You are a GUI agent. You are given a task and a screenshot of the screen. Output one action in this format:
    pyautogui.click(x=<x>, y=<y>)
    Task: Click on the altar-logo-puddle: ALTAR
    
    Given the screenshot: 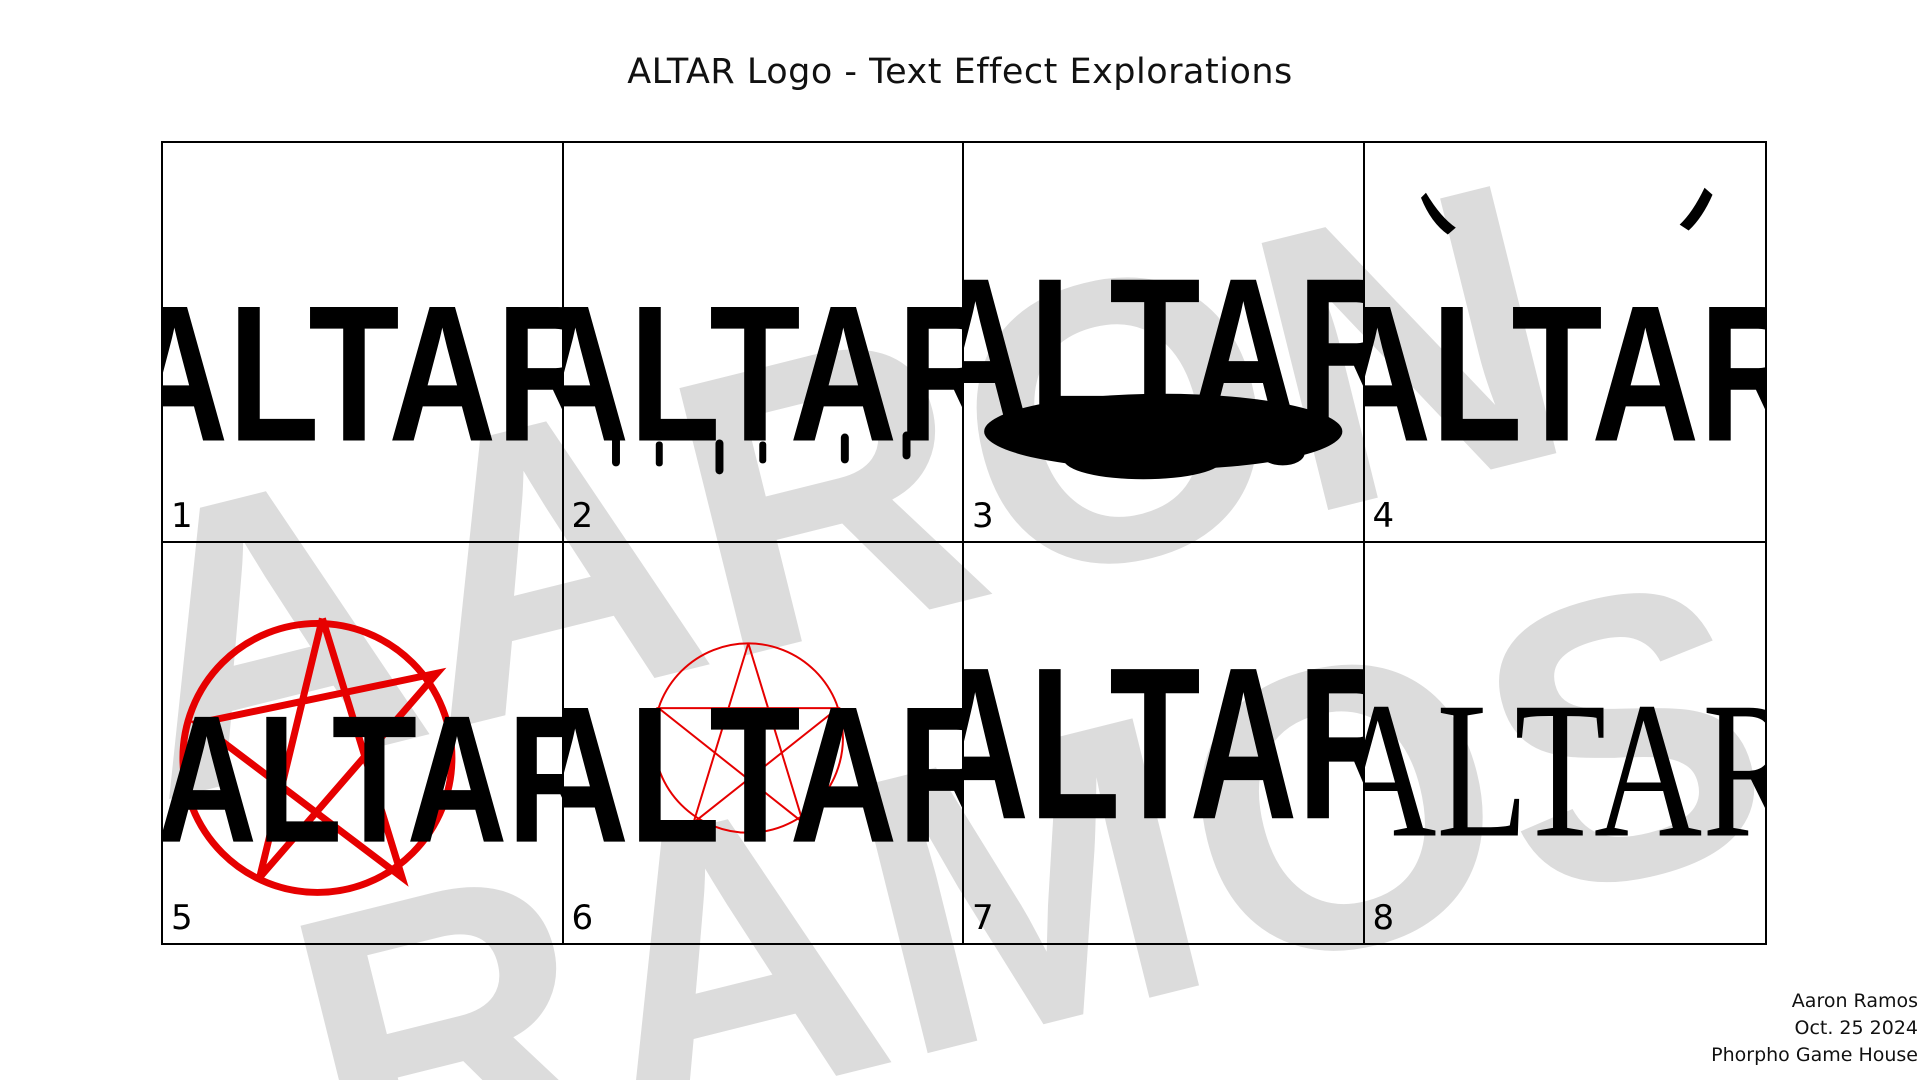 What is the action you would take?
    pyautogui.click(x=1163, y=357)
    